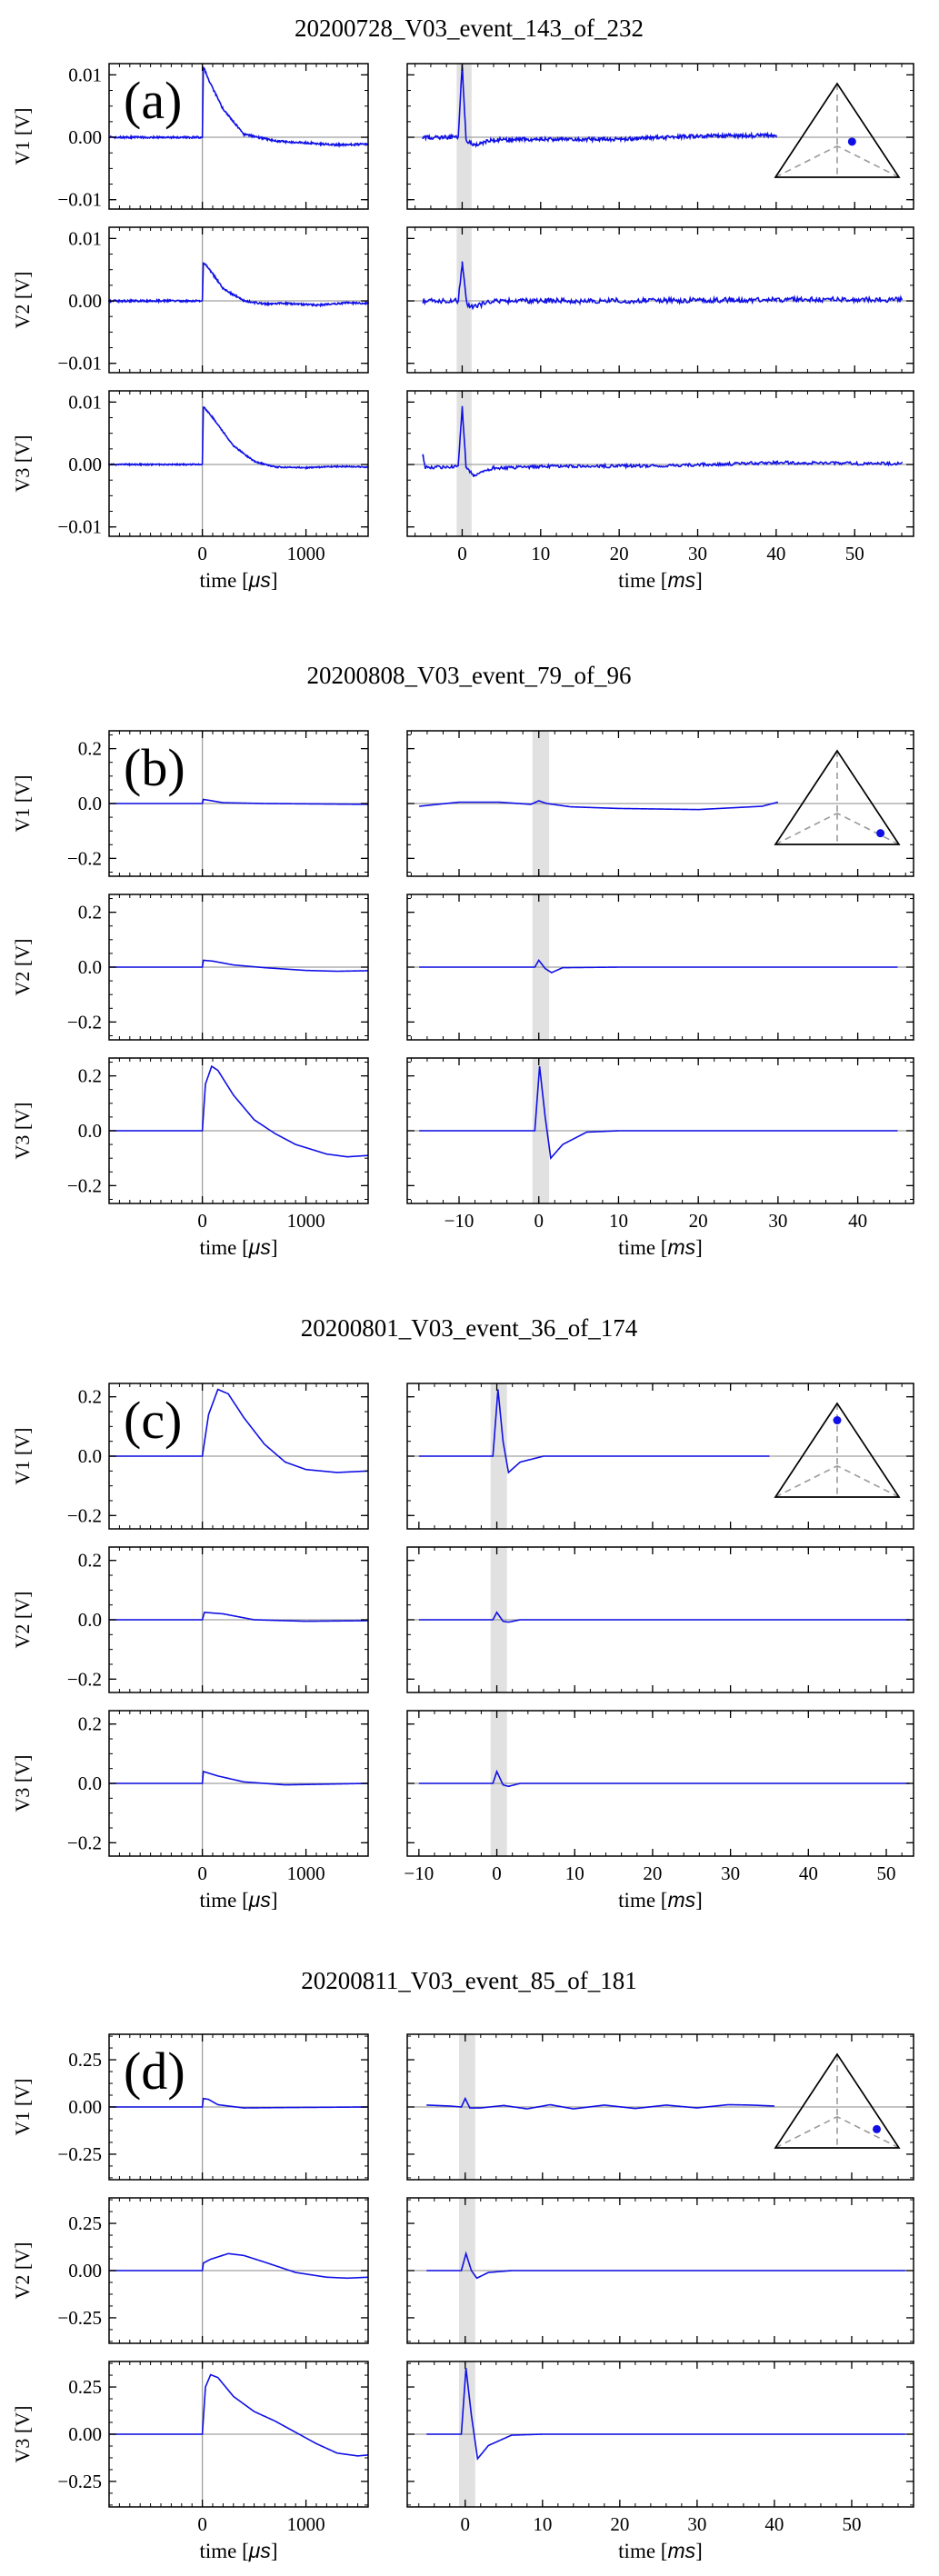 The width and height of the screenshot is (939, 2576). Describe the element at coordinates (469, 1328) in the screenshot. I see `group-title: 20200801_V03_event_36_of_174` at that location.